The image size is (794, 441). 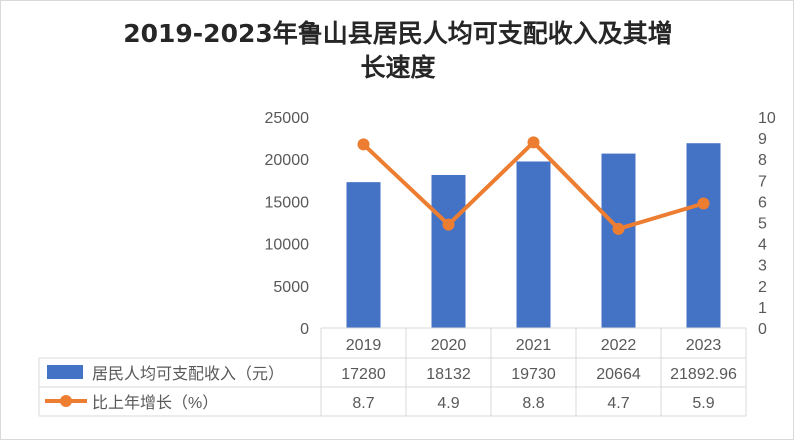 I want to click on legend-line-label: 比上年增长（%）, so click(x=155, y=403).